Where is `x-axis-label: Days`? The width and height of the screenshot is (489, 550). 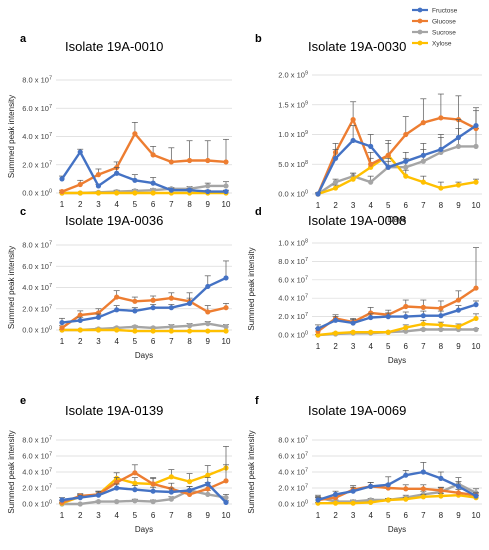 x-axis-label: Days is located at coordinates (397, 360).